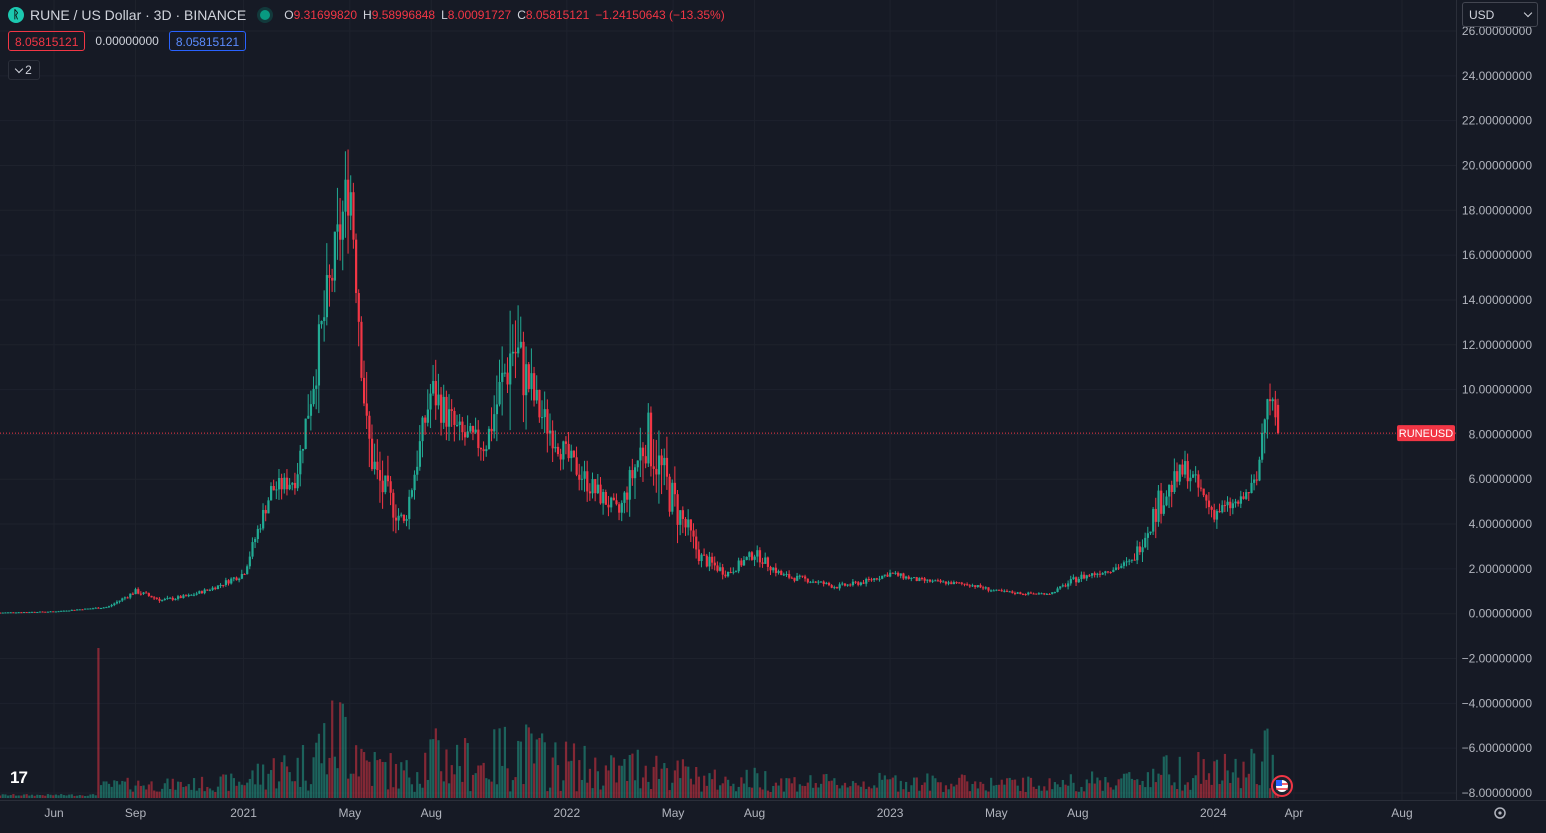  I want to click on sell-button: 8.05815121, so click(47, 41).